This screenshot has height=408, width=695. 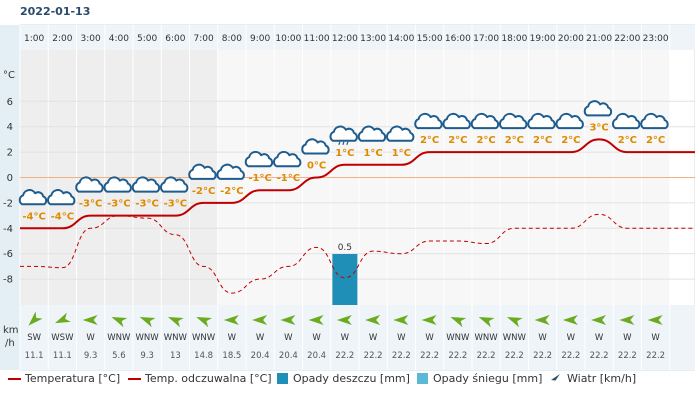 What do you see at coordinates (119, 356) in the screenshot?
I see `wind-speed: 5.6` at bounding box center [119, 356].